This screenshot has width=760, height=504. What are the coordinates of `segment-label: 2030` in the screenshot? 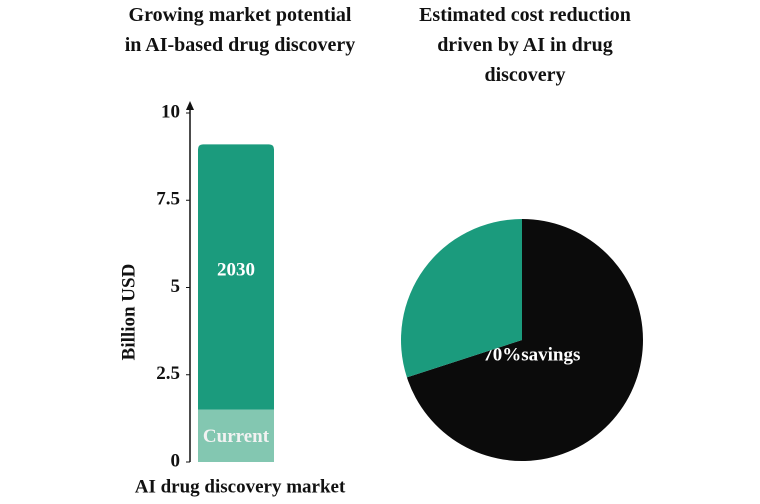 It's located at (236, 269).